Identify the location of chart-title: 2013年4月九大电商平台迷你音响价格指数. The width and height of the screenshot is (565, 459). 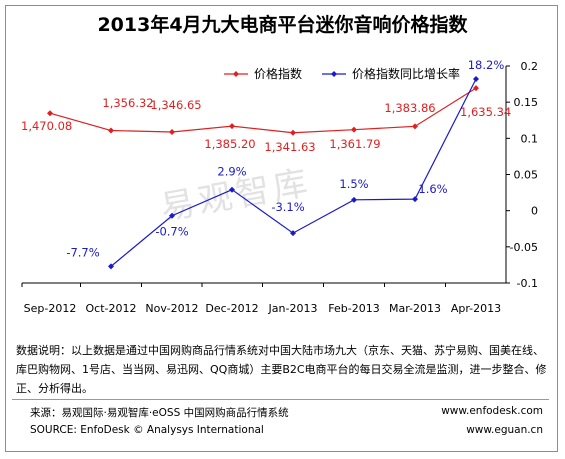
(282, 25).